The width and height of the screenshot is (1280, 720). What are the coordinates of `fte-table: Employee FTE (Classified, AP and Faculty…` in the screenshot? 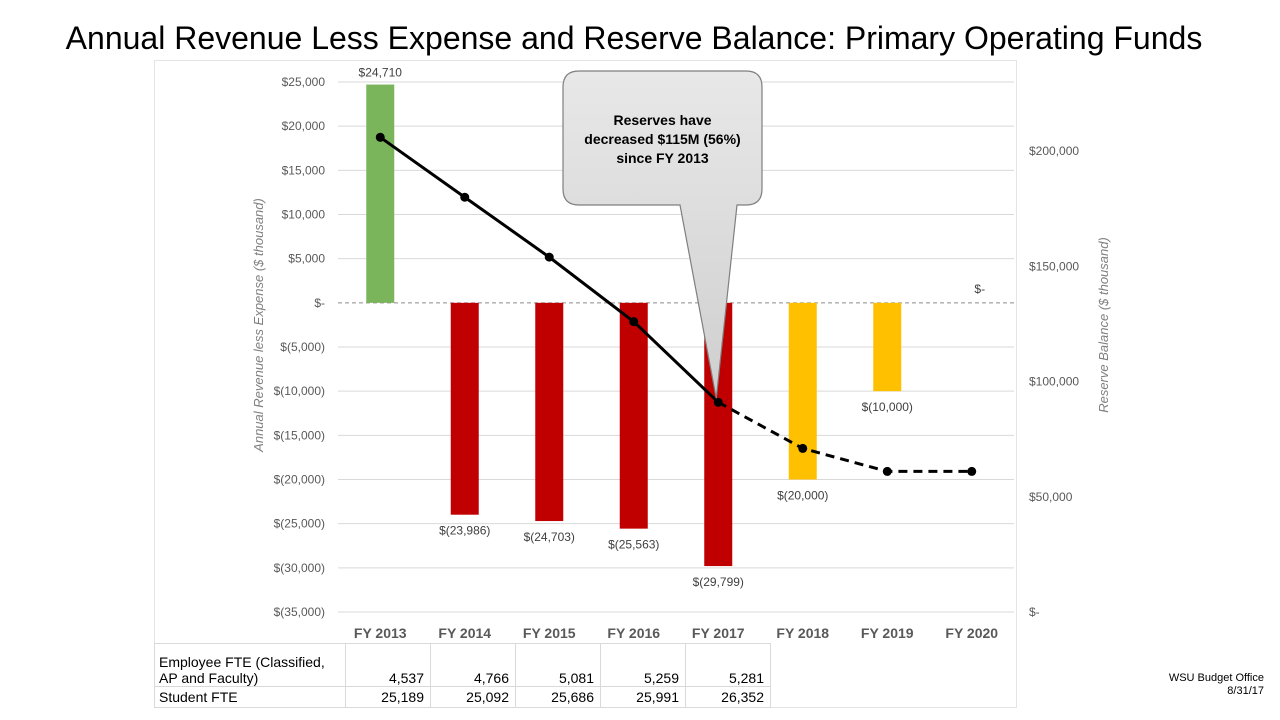 It's located at (462, 675).